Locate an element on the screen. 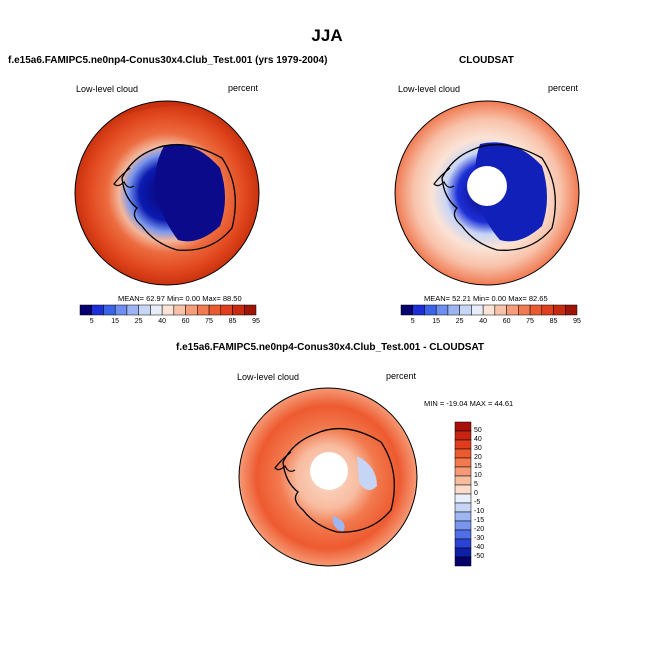 The width and height of the screenshot is (654, 655). model-colorbar is located at coordinates (168, 310).